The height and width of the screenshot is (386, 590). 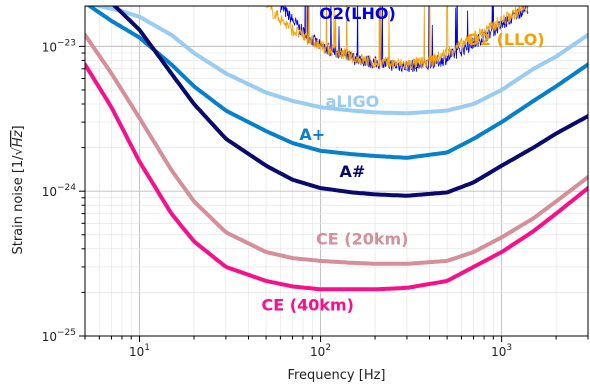 What do you see at coordinates (18, 205) in the screenshot?
I see `y-axis-label-prefix: Strain noise [1/` at bounding box center [18, 205].